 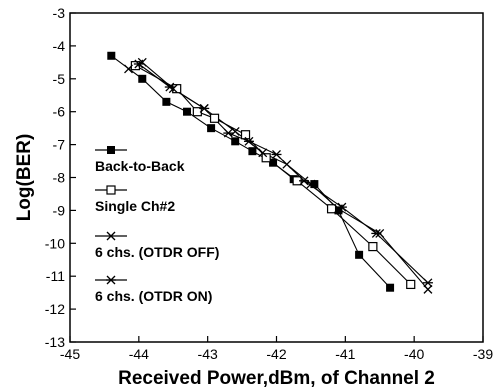 I want to click on y-tick-label: -13, so click(x=55, y=342).